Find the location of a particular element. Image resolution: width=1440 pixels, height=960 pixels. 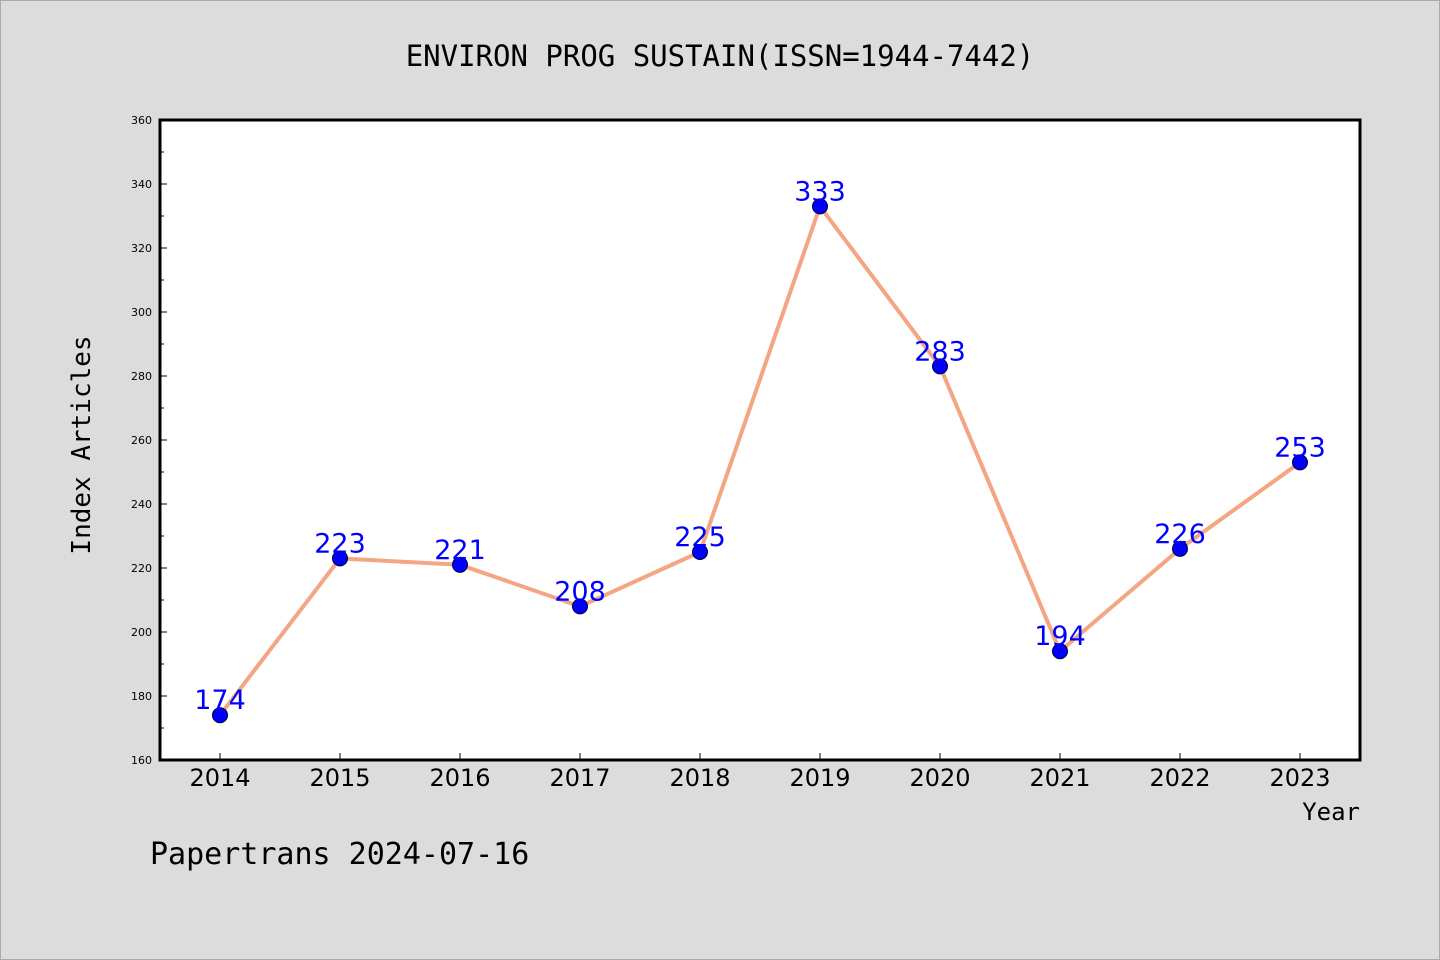

x-tick-label: 2014 is located at coordinates (219, 778).